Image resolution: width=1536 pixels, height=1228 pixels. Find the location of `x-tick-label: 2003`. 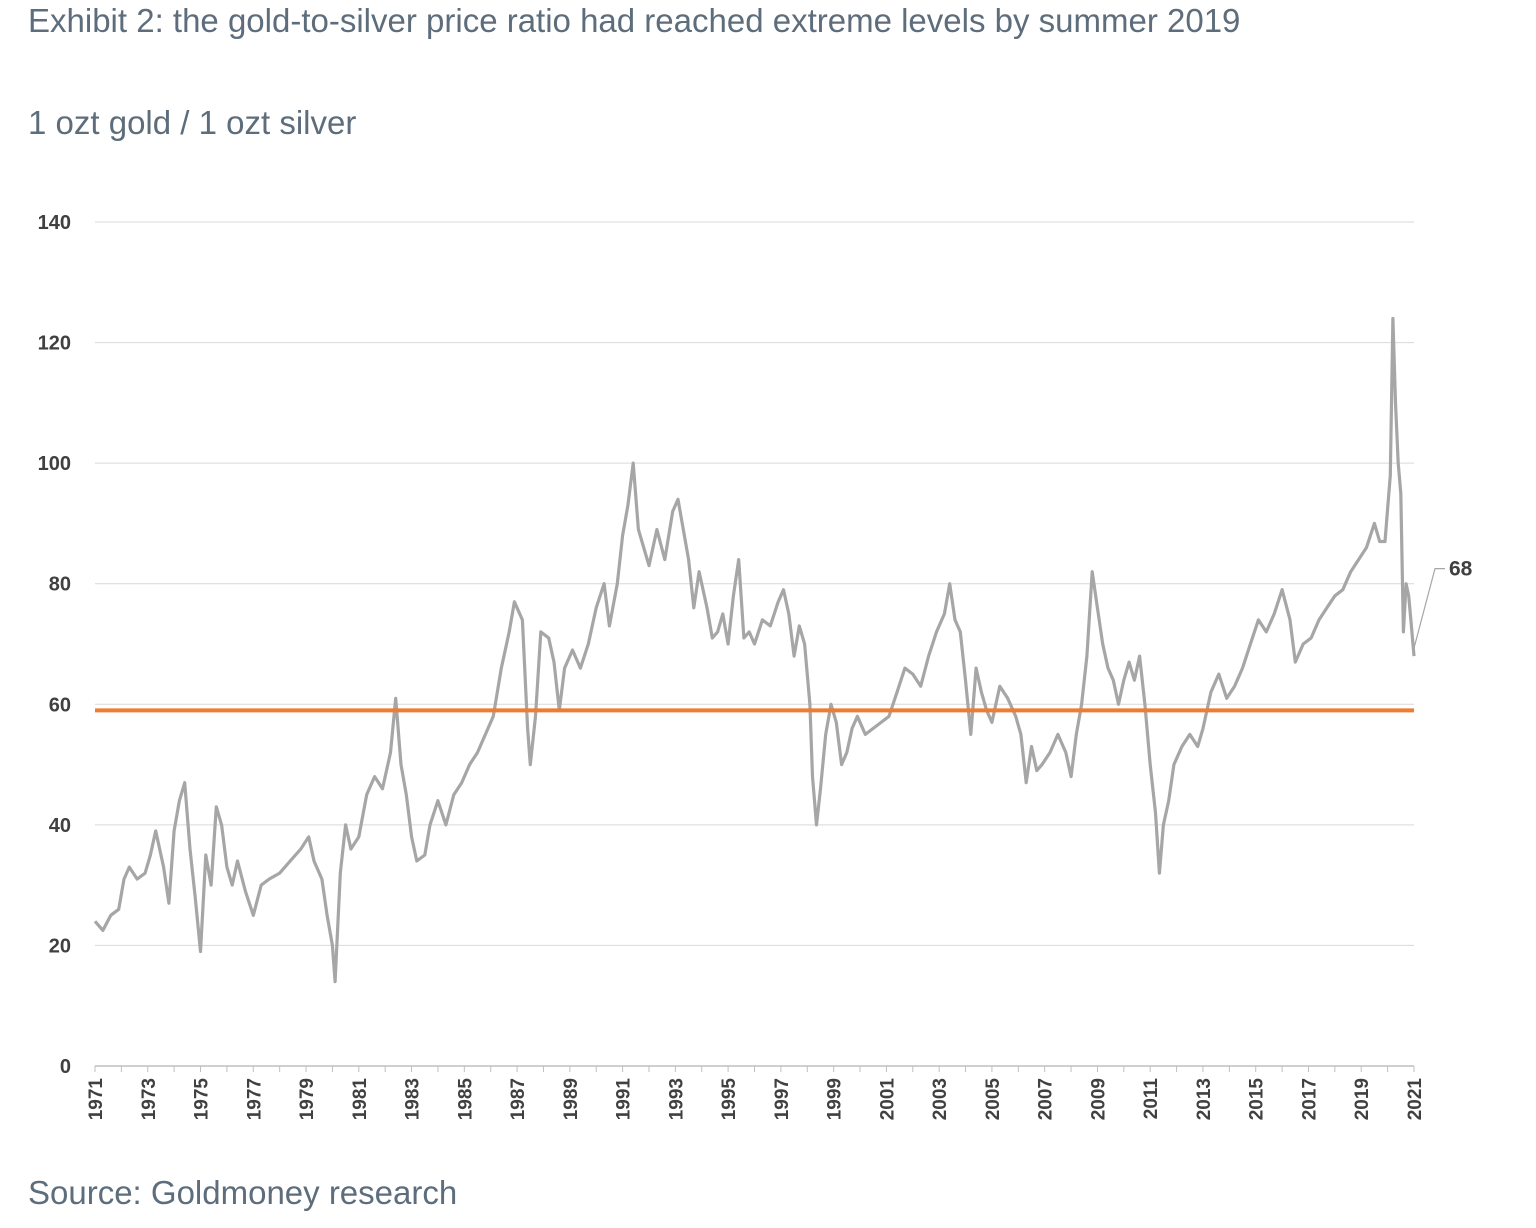

x-tick-label: 2003 is located at coordinates (940, 1099).